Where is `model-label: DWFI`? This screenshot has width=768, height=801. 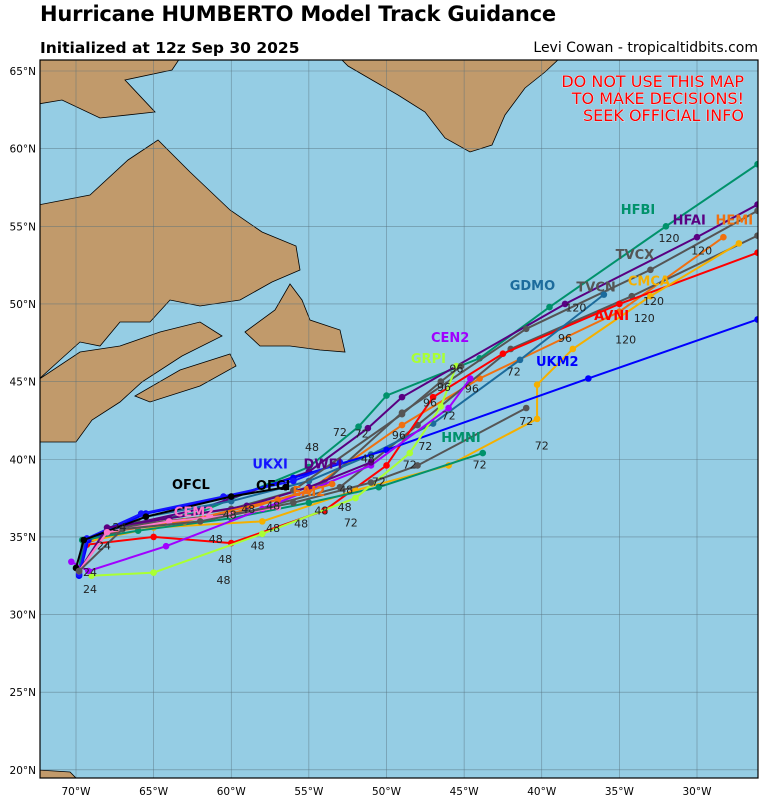
model-label: DWFI is located at coordinates (322, 465).